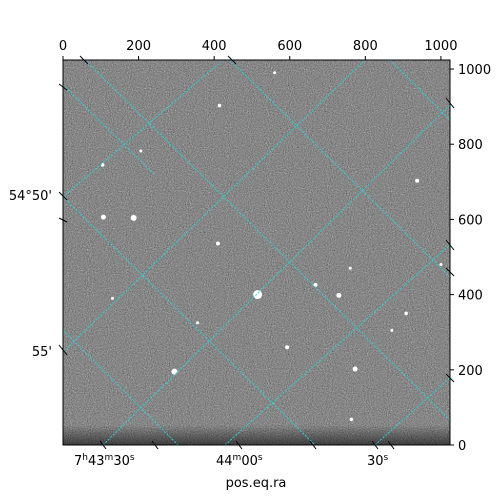 The width and height of the screenshot is (500, 500). Describe the element at coordinates (462, 446) in the screenshot. I see `right-tick-label: 0` at that location.